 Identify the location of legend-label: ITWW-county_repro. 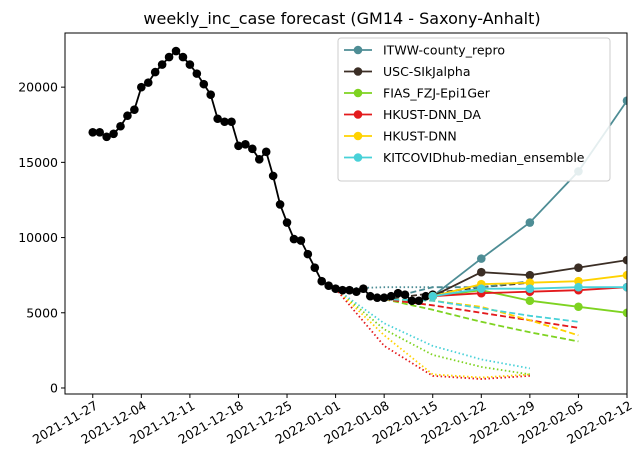
(444, 50).